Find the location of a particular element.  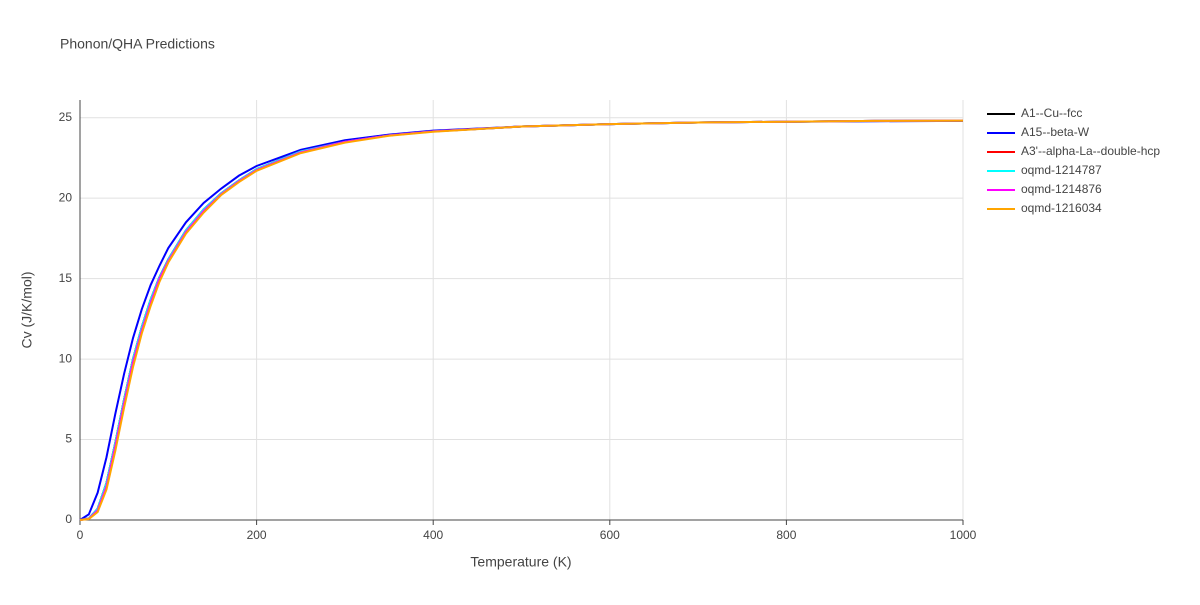

legend-label: oqmd-1214787 is located at coordinates (1061, 170).